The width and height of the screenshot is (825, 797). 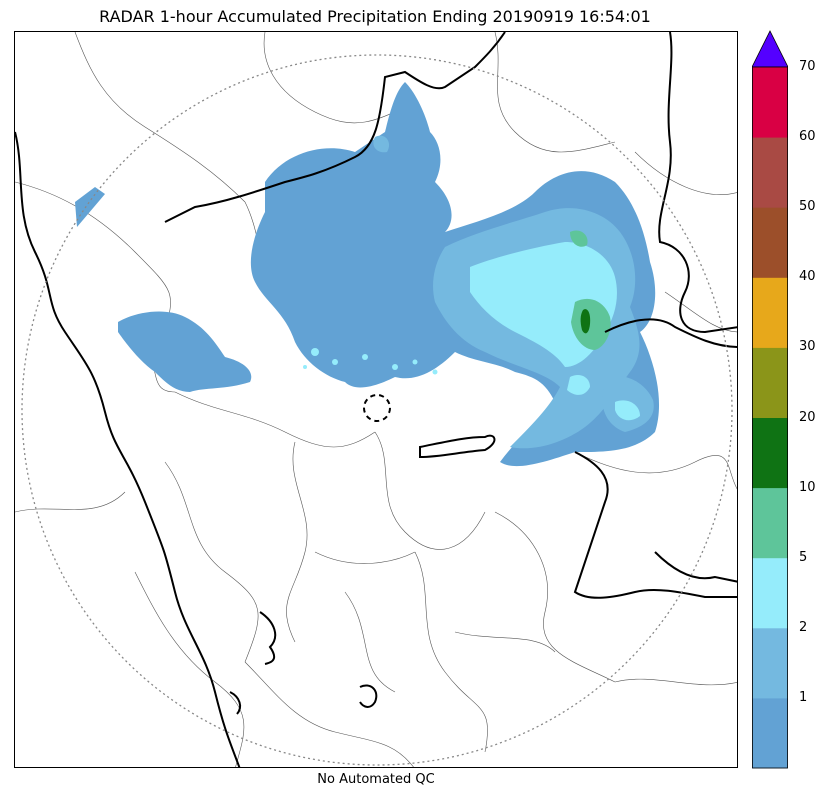 I want to click on radar-site-marker, so click(x=377, y=408).